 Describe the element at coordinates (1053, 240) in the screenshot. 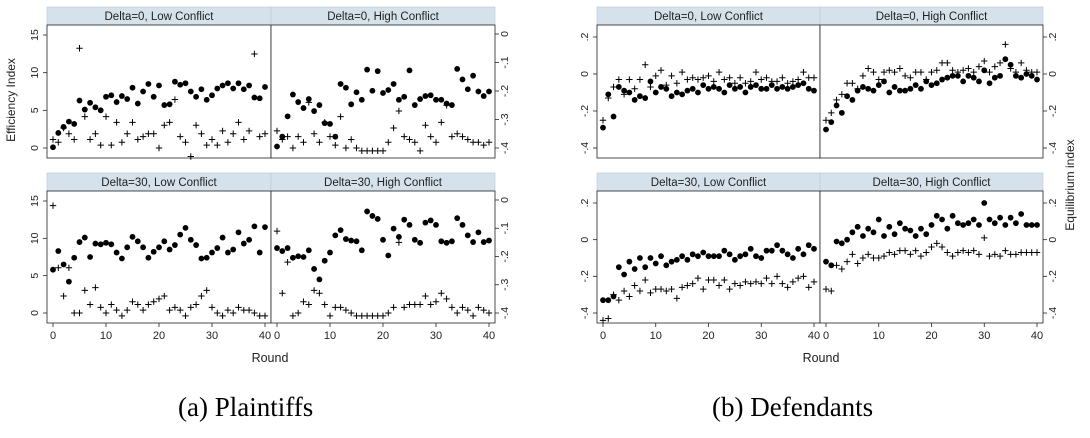

I see `y-tick-label-right: 0` at that location.